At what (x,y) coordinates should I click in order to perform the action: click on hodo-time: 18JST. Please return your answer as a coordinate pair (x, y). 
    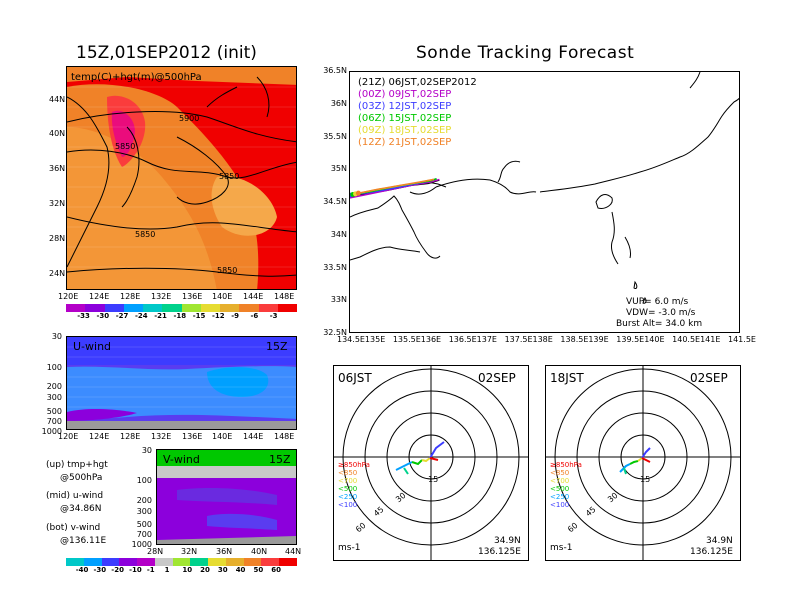
    Looking at the image, I should click on (567, 378).